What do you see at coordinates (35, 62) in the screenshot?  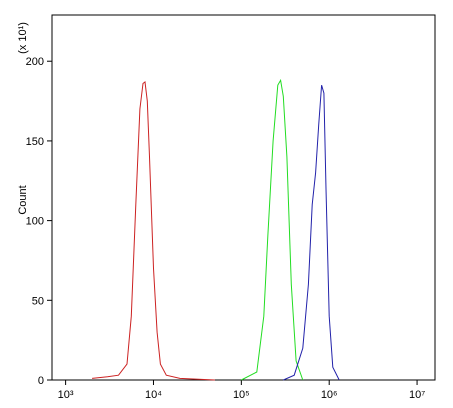 I see `y-tick-label: 200` at bounding box center [35, 62].